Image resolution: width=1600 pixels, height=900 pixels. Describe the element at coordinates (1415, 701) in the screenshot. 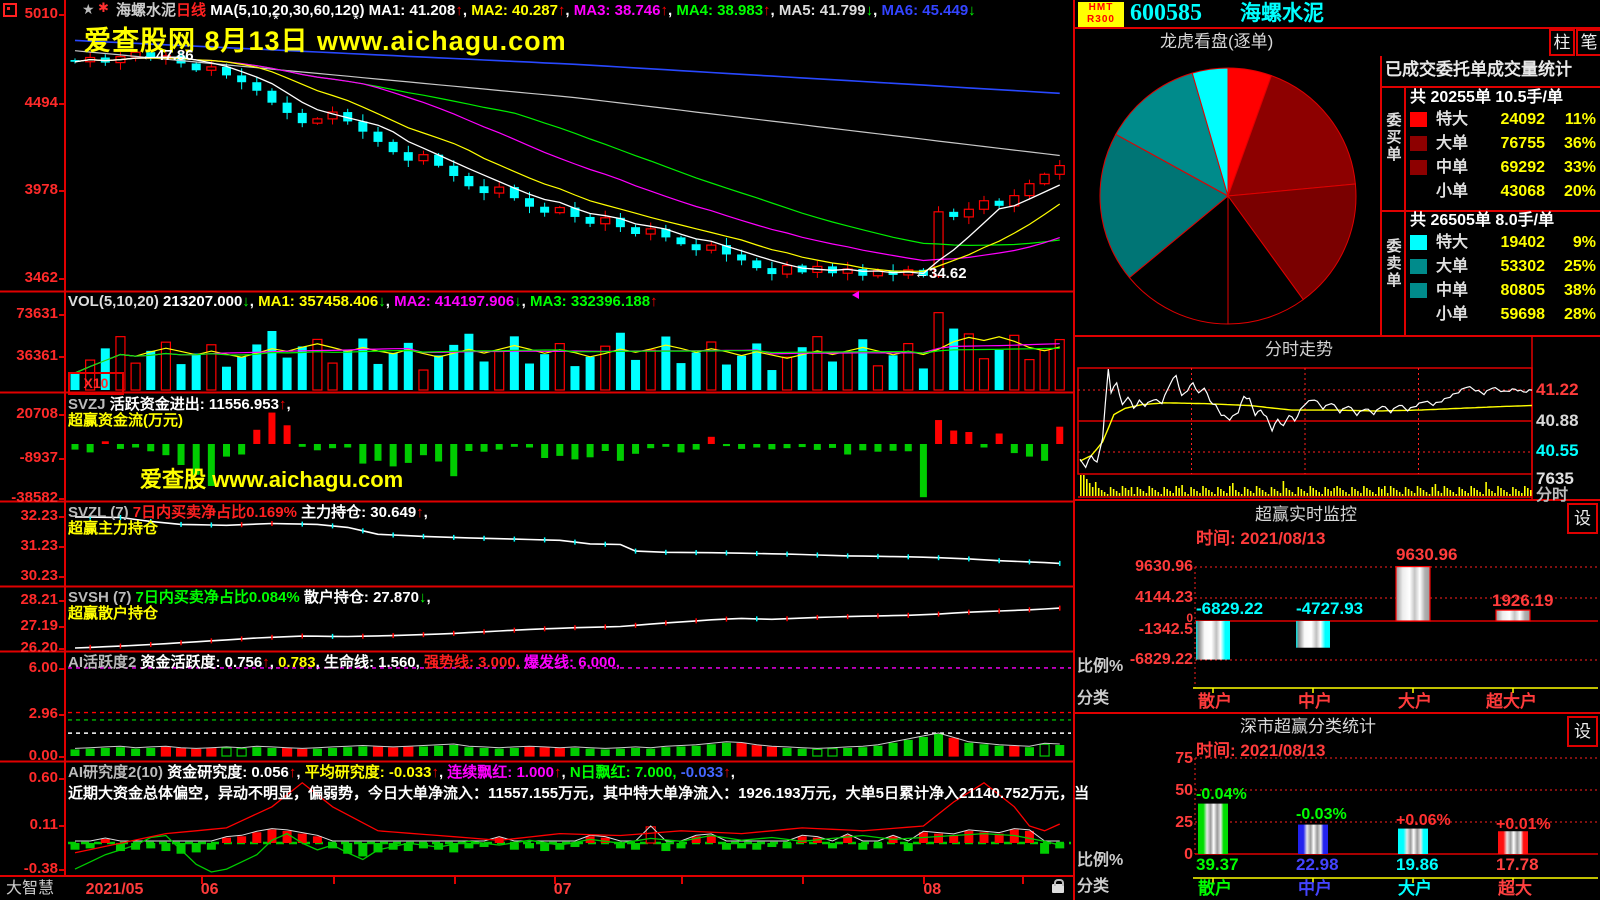

I see `label: 大户` at that location.